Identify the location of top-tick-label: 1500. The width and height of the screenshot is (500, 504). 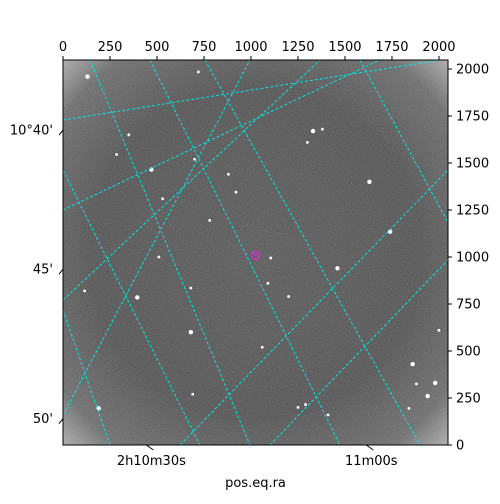
(344, 47).